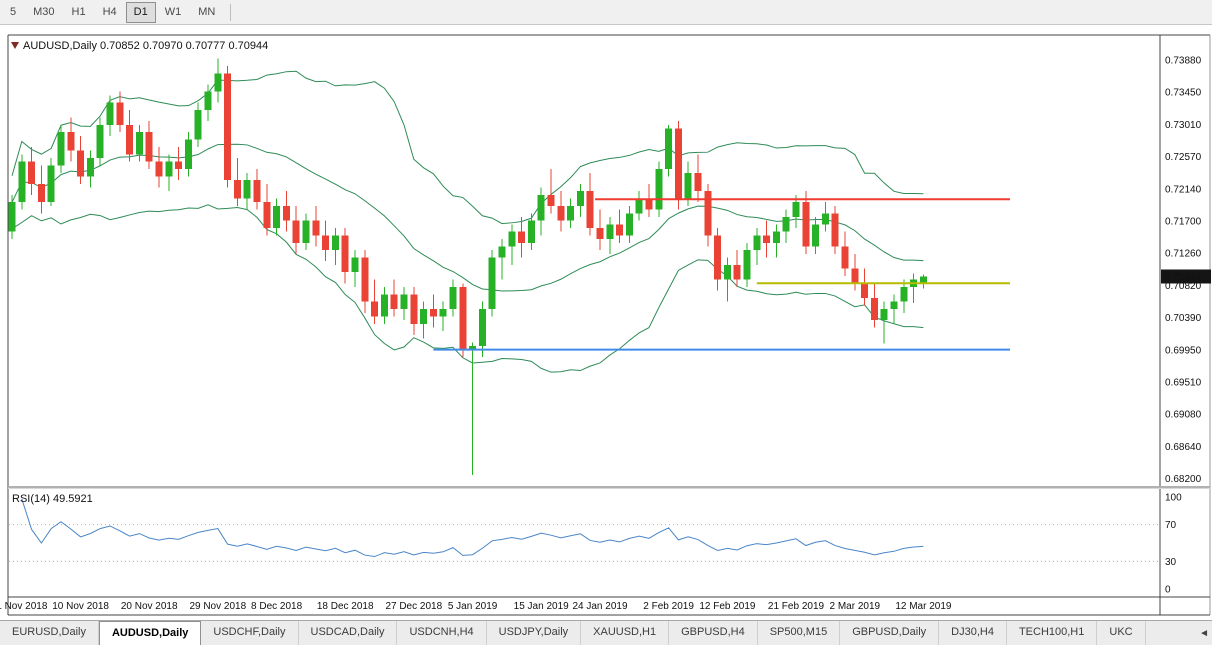 The image size is (1212, 645). What do you see at coordinates (1171, 525) in the screenshot?
I see `rsi-tick-label: 70` at bounding box center [1171, 525].